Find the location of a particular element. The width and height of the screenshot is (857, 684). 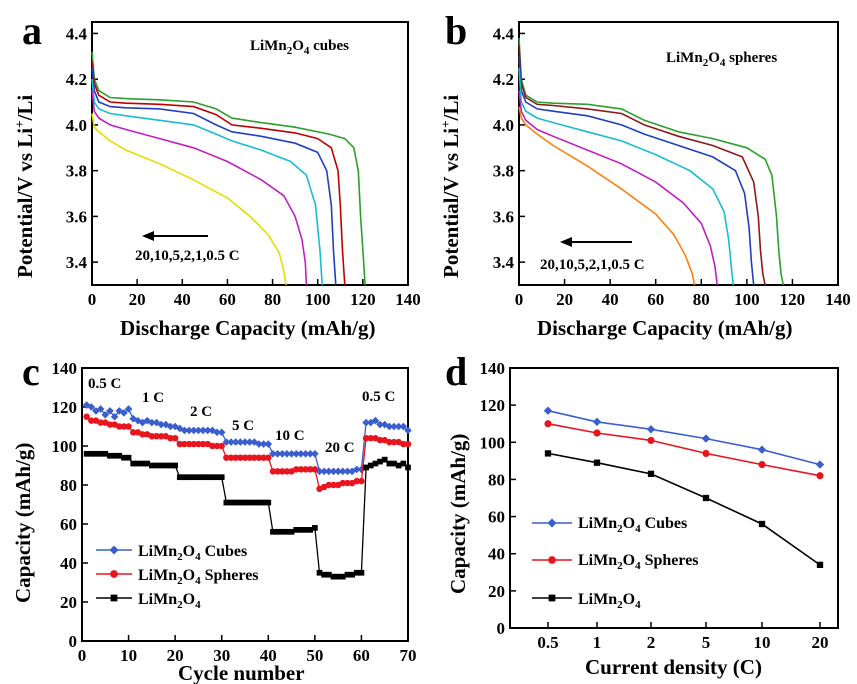

legend-c-cubes-text: LiMn2O4 Cubes is located at coordinates (192, 553).